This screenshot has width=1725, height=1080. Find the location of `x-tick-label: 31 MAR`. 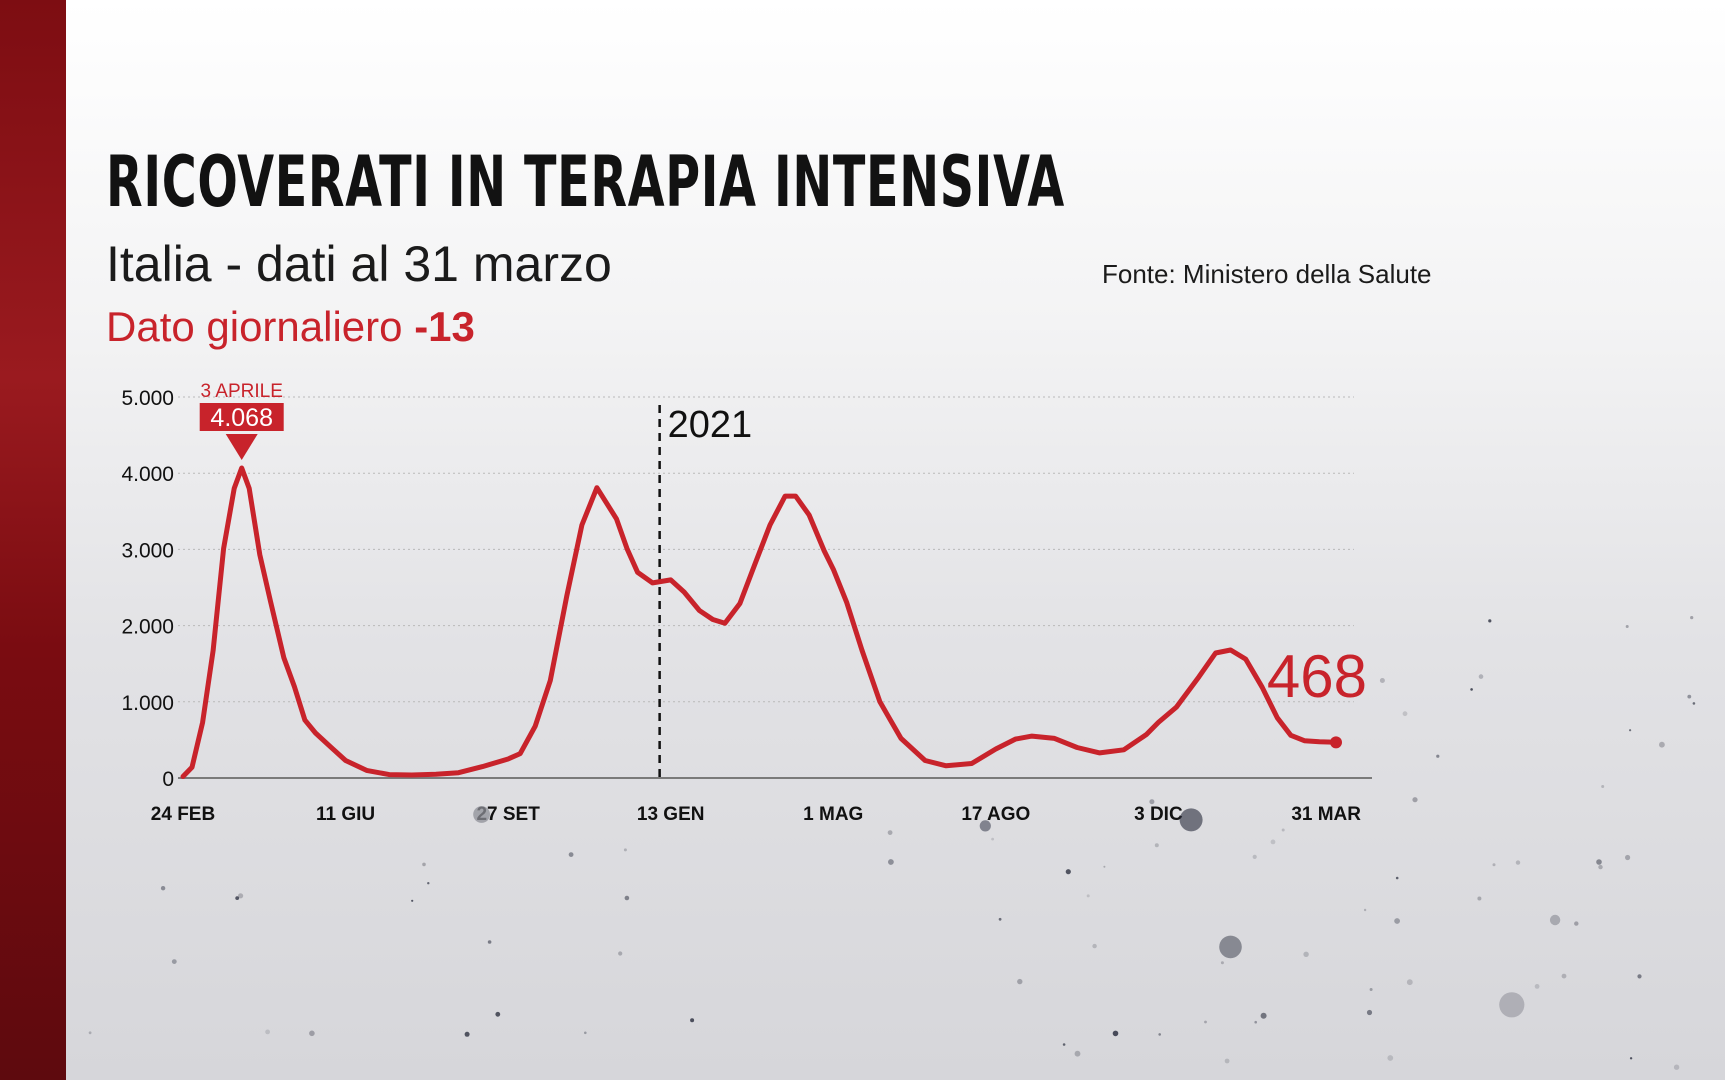

x-tick-label: 31 MAR is located at coordinates (1326, 814).